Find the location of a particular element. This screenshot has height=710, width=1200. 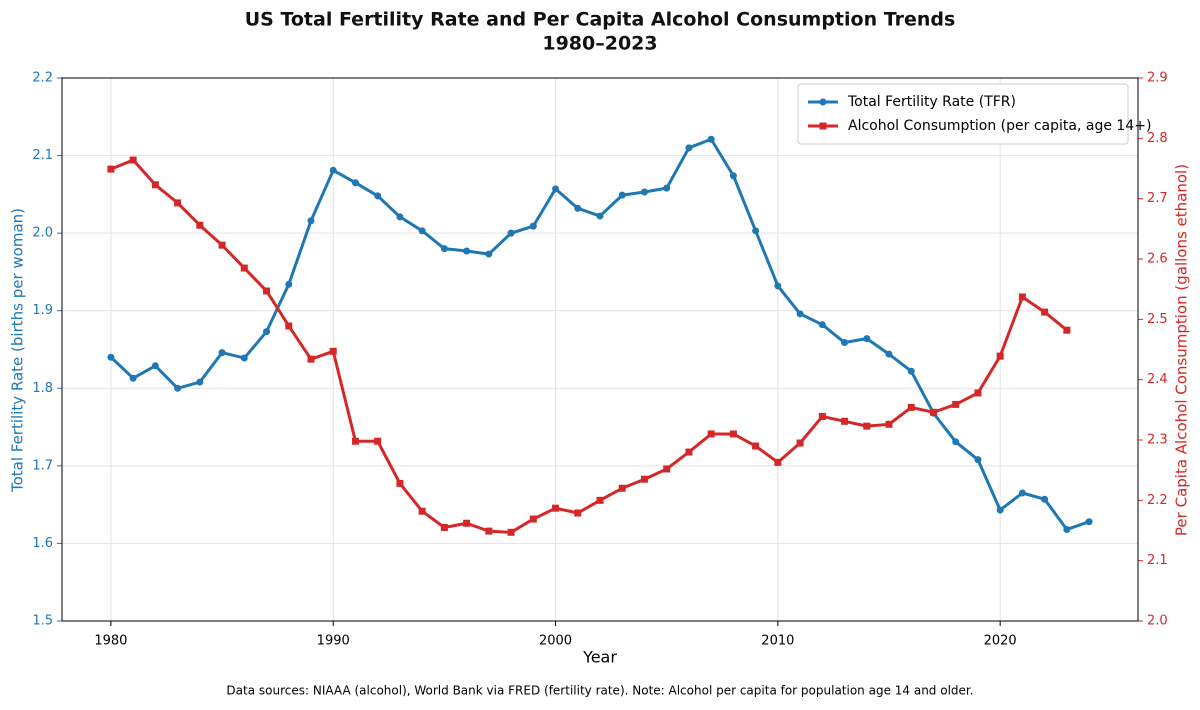

y-tick-label: 1.7 is located at coordinates (42, 465).